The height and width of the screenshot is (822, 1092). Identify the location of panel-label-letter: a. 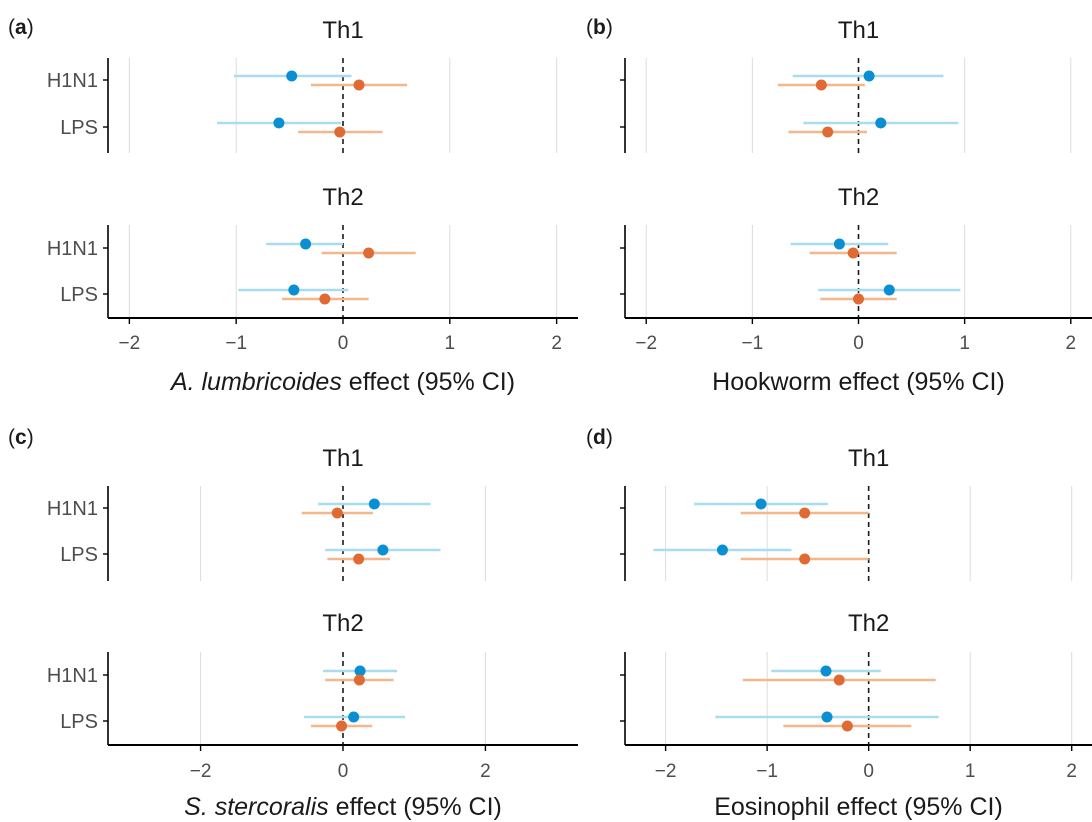
(21, 27).